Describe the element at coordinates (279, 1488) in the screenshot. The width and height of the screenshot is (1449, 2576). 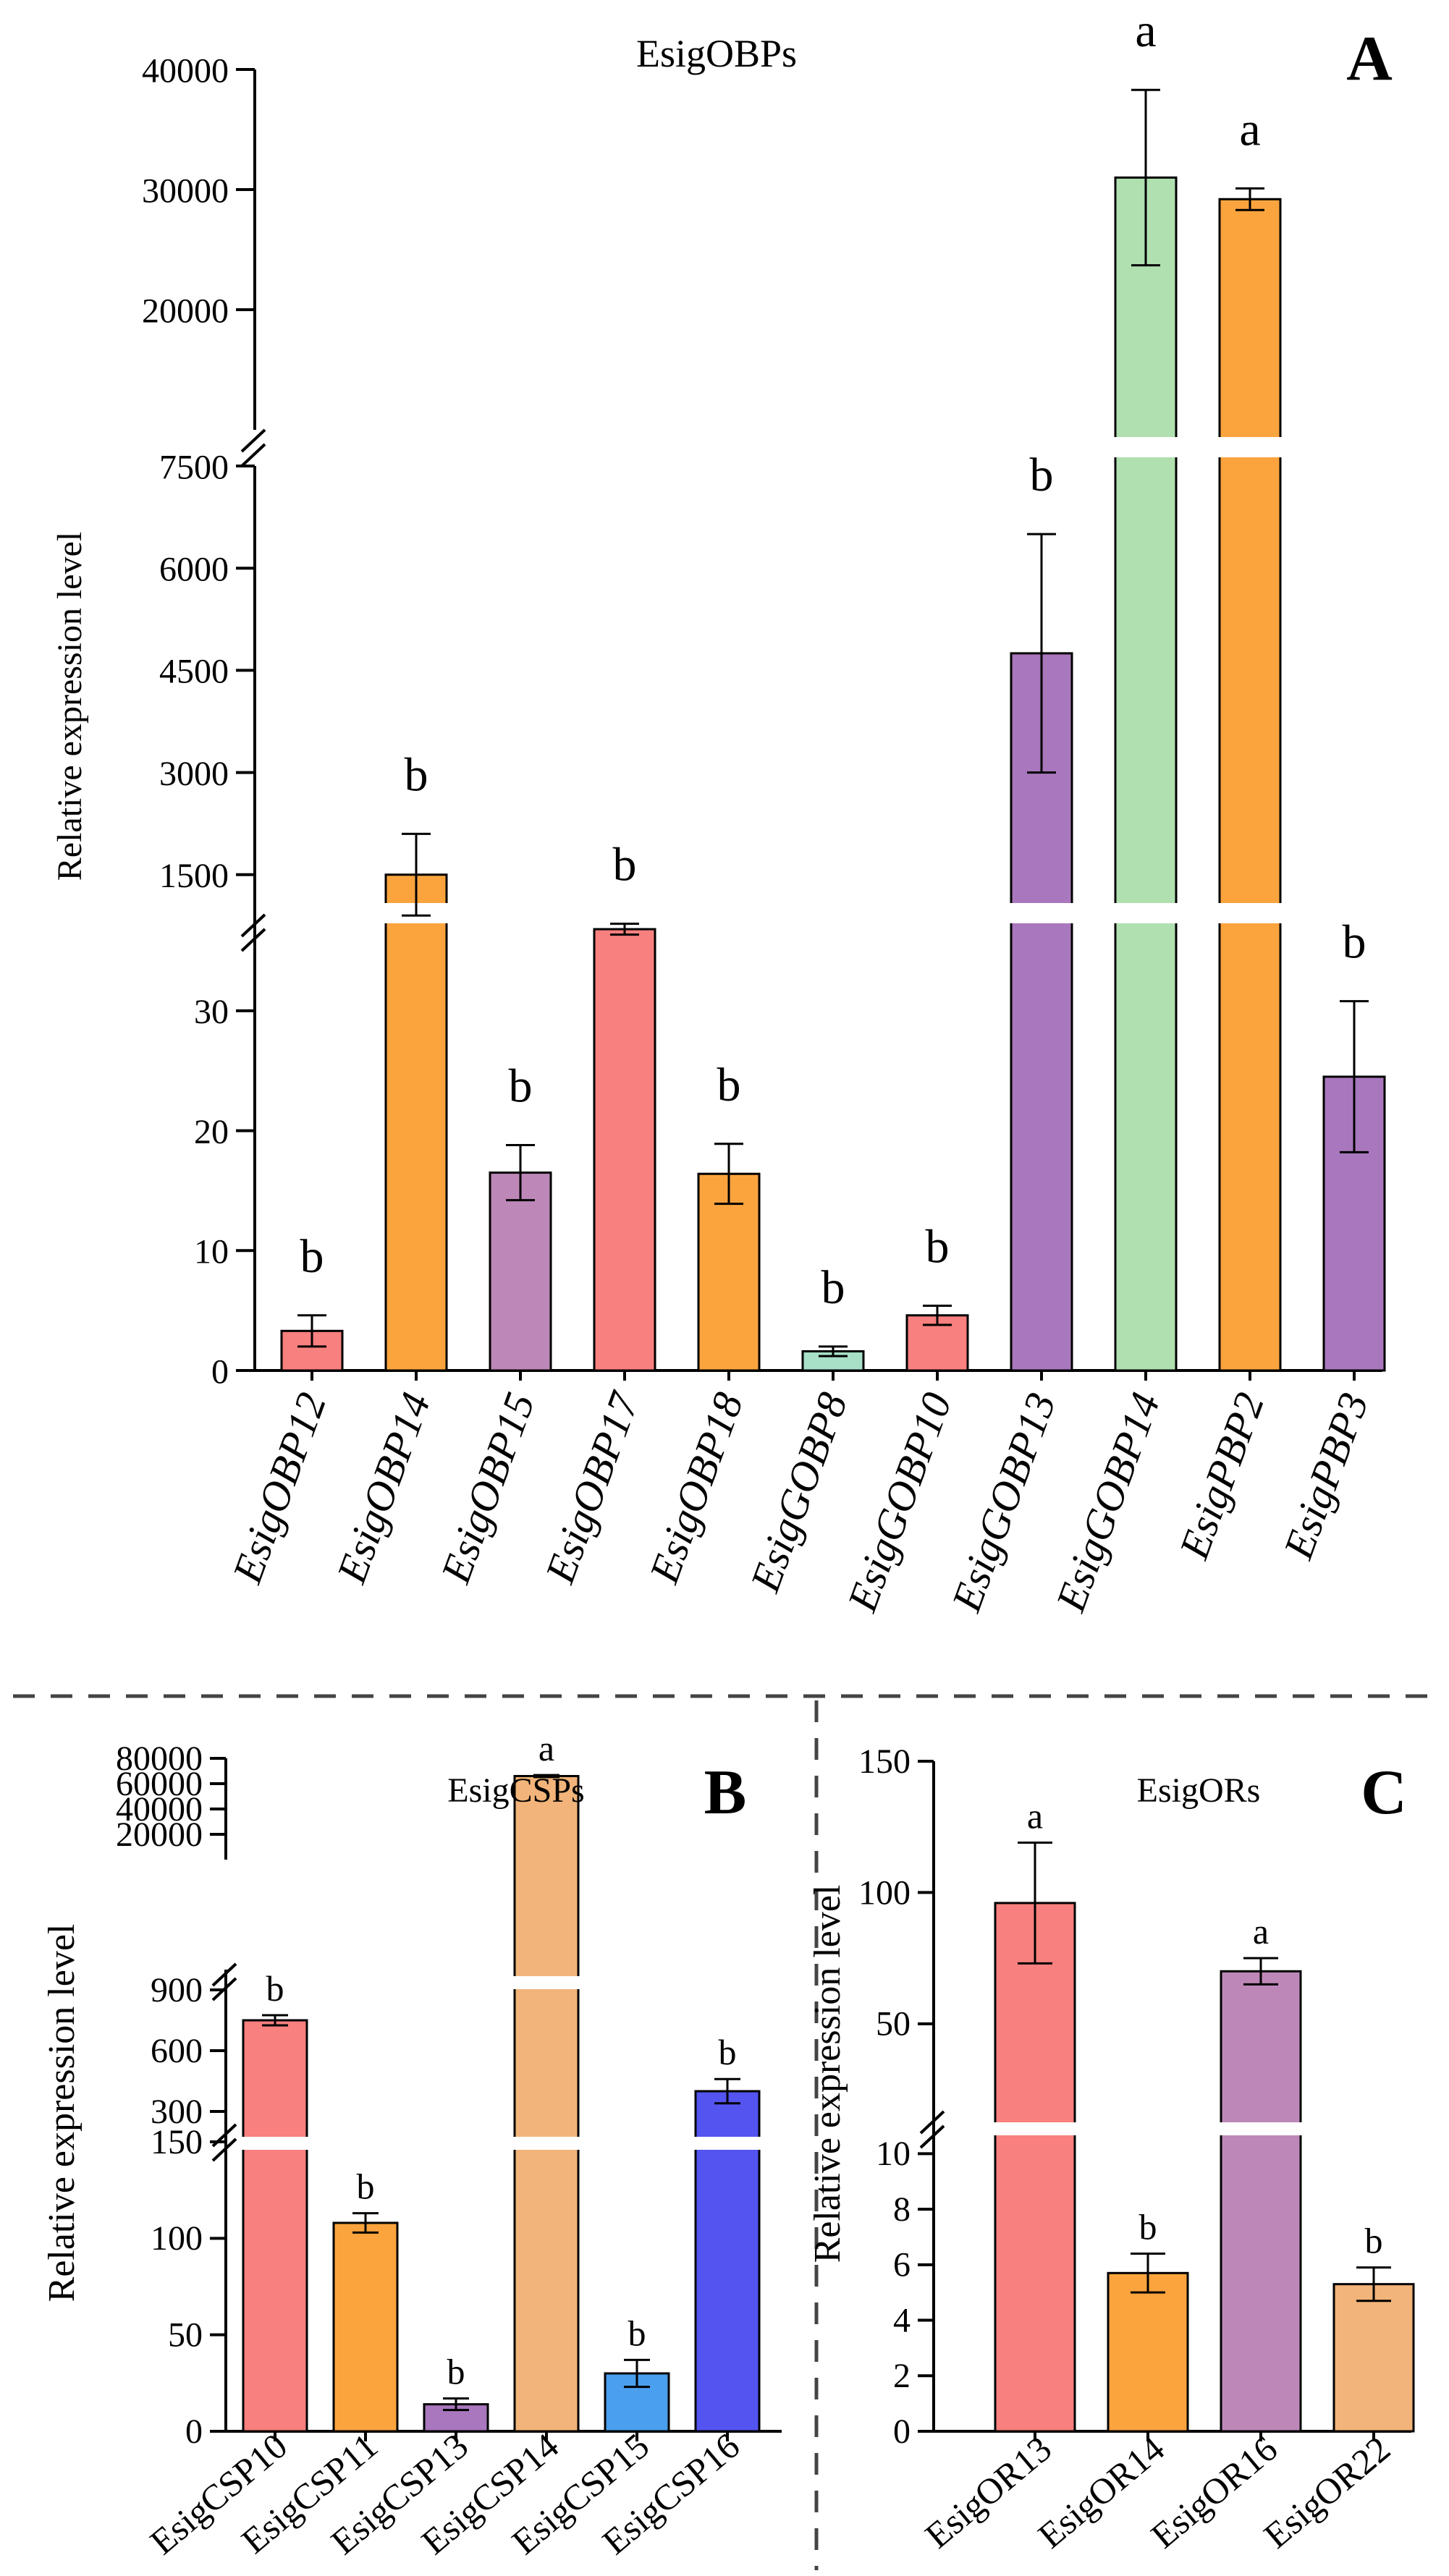
I see `x-tick-label: EsigOBP12` at that location.